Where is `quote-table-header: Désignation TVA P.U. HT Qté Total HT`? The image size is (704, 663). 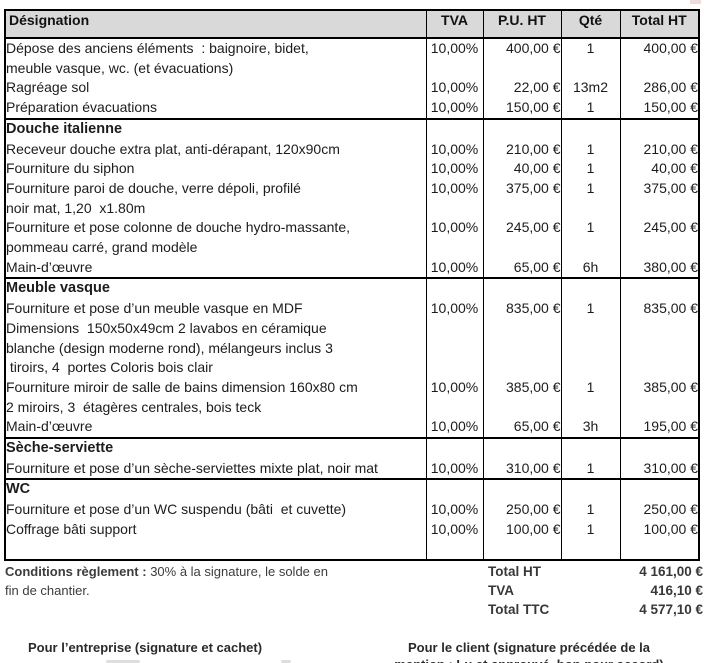
quote-table-header: Désignation TVA P.U. HT Qté Total HT is located at coordinates (352, 24).